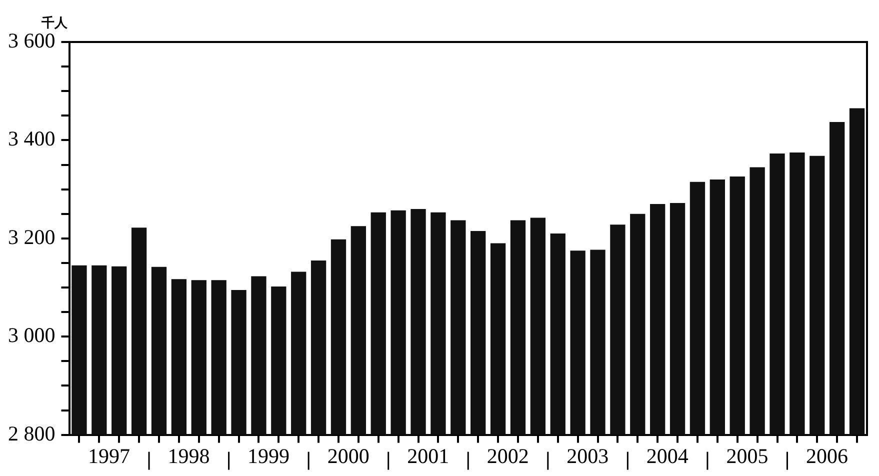  What do you see at coordinates (32, 138) in the screenshot?
I see `y-tick-label: 3 400` at bounding box center [32, 138].